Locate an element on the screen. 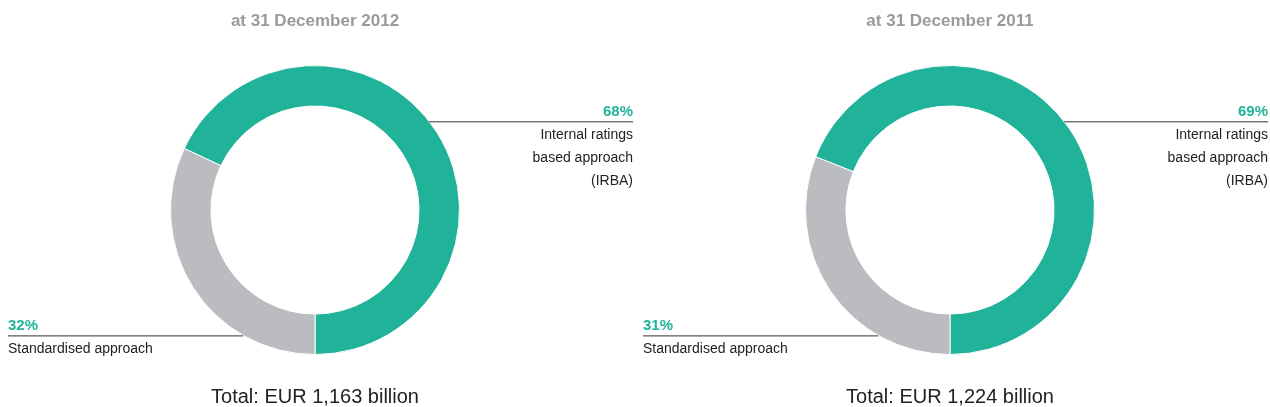 The image size is (1270, 407). chart-title: at 31 December 2012 is located at coordinates (315, 20).